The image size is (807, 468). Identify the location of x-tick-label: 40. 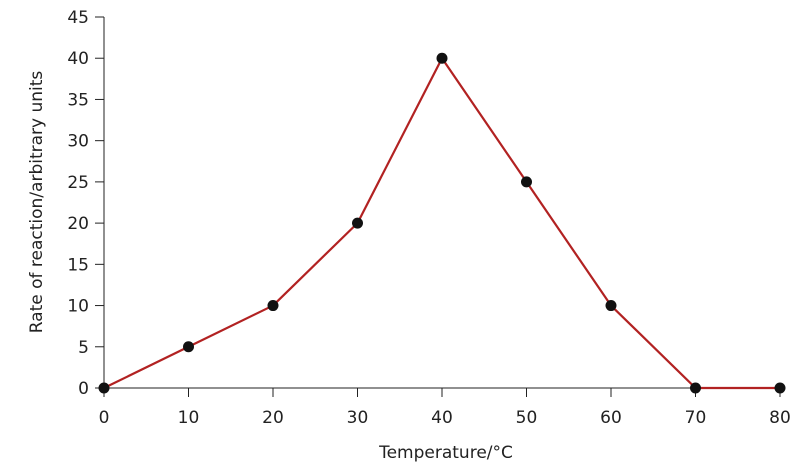
(442, 418).